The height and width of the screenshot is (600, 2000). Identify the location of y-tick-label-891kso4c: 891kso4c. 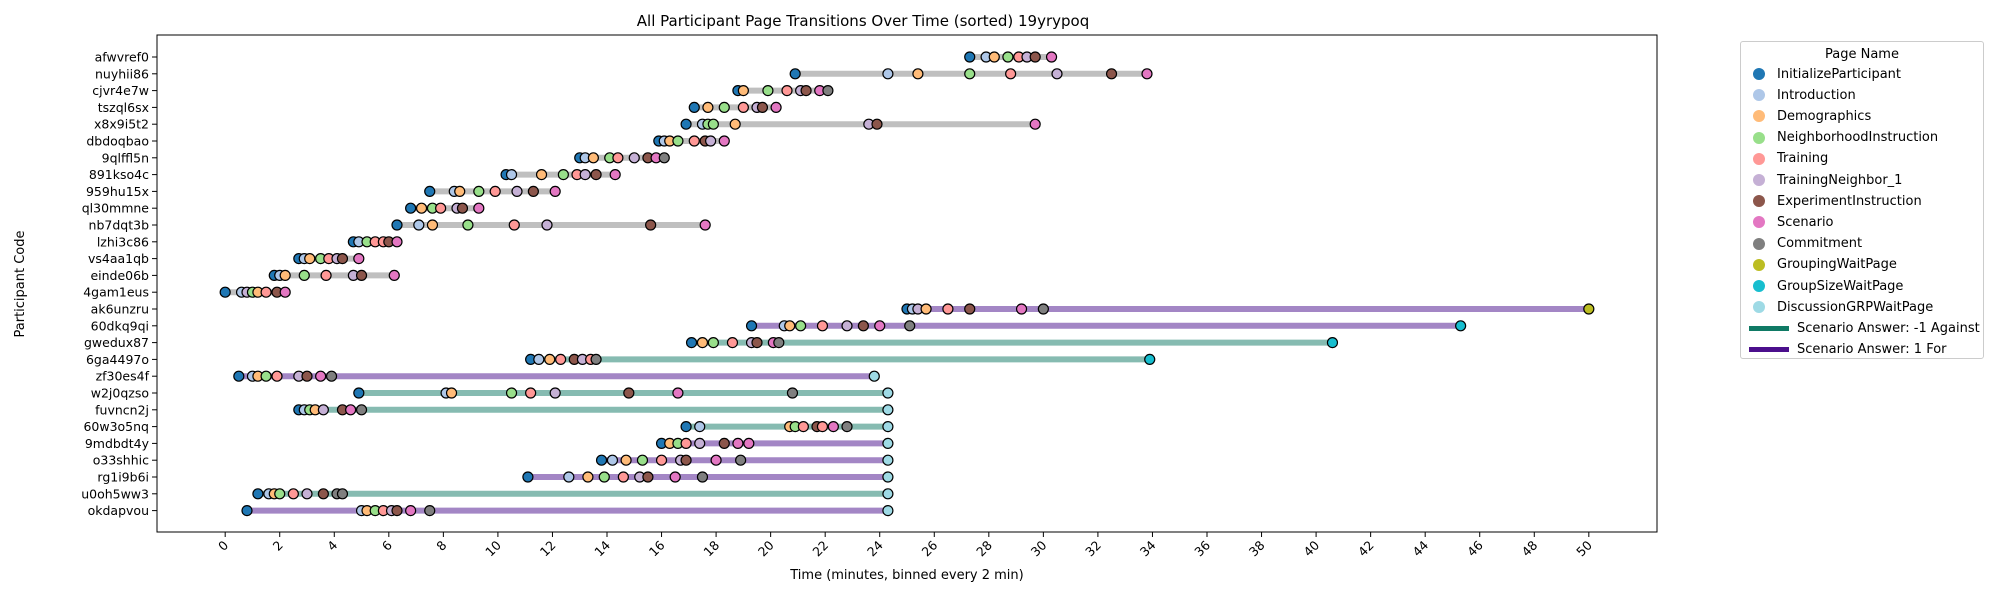
(119, 174).